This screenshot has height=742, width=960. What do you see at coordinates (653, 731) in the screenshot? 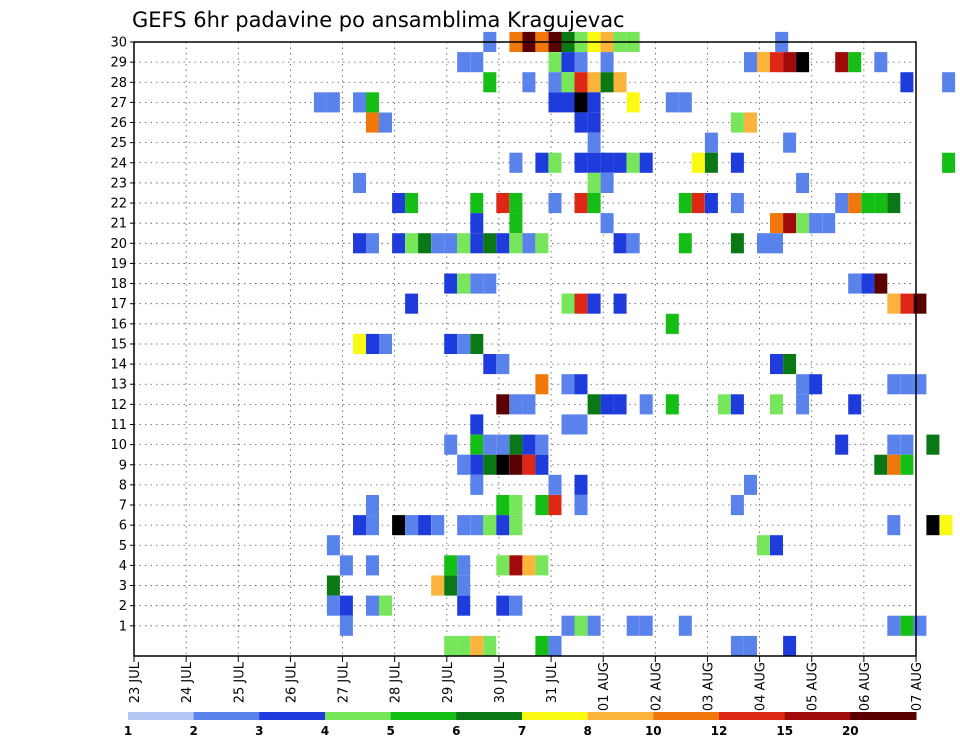
I see `legend-label: 10` at bounding box center [653, 731].